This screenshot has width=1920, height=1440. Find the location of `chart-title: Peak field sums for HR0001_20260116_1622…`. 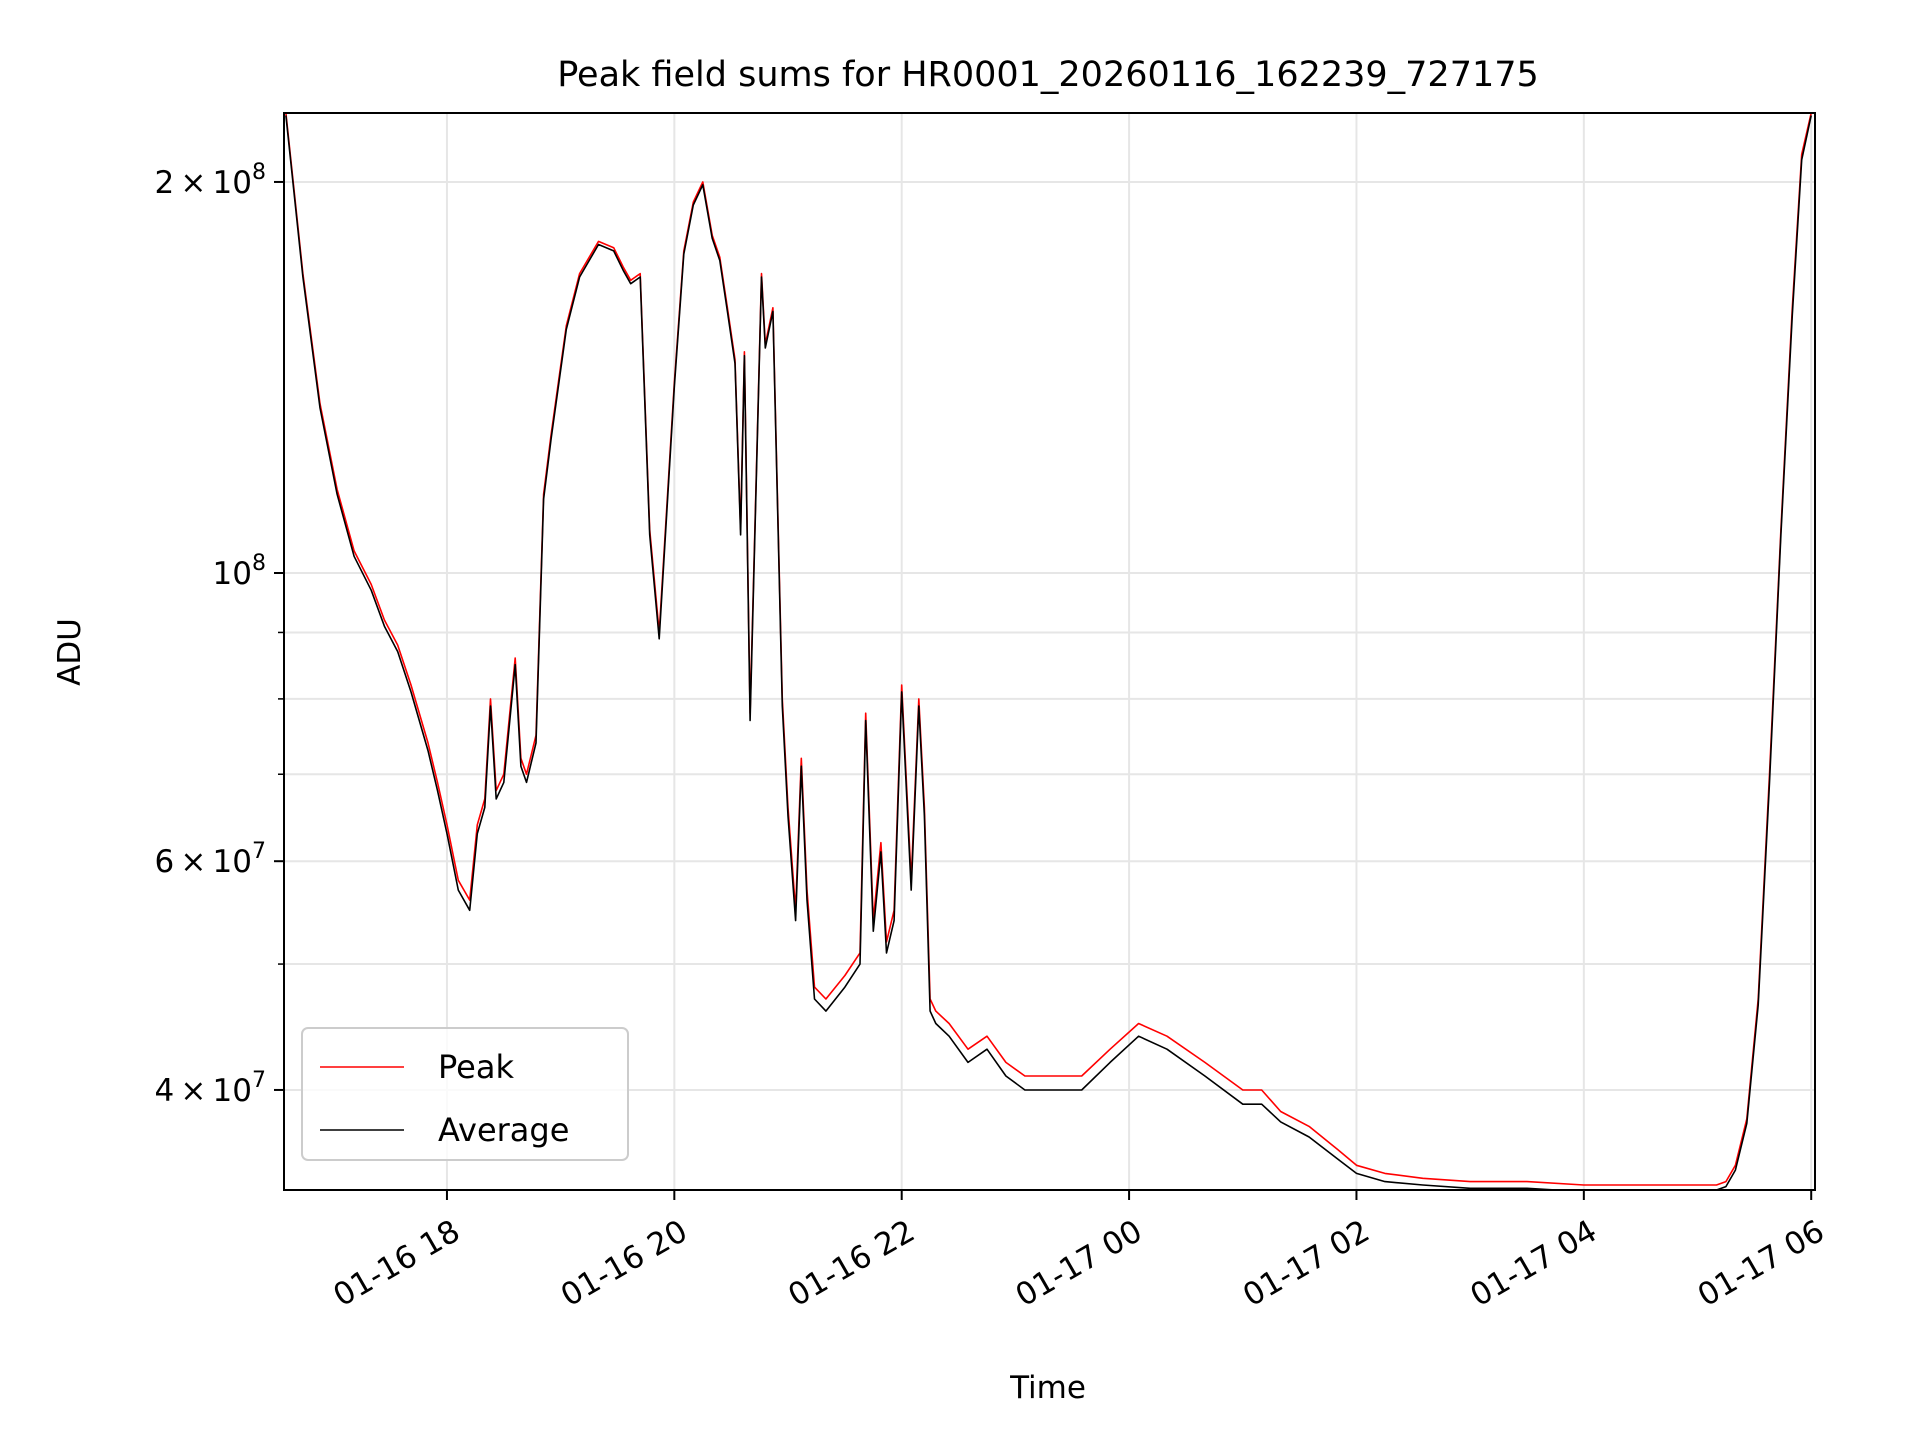

chart-title: Peak field sums for HR0001_20260116_1622… is located at coordinates (1048, 75).